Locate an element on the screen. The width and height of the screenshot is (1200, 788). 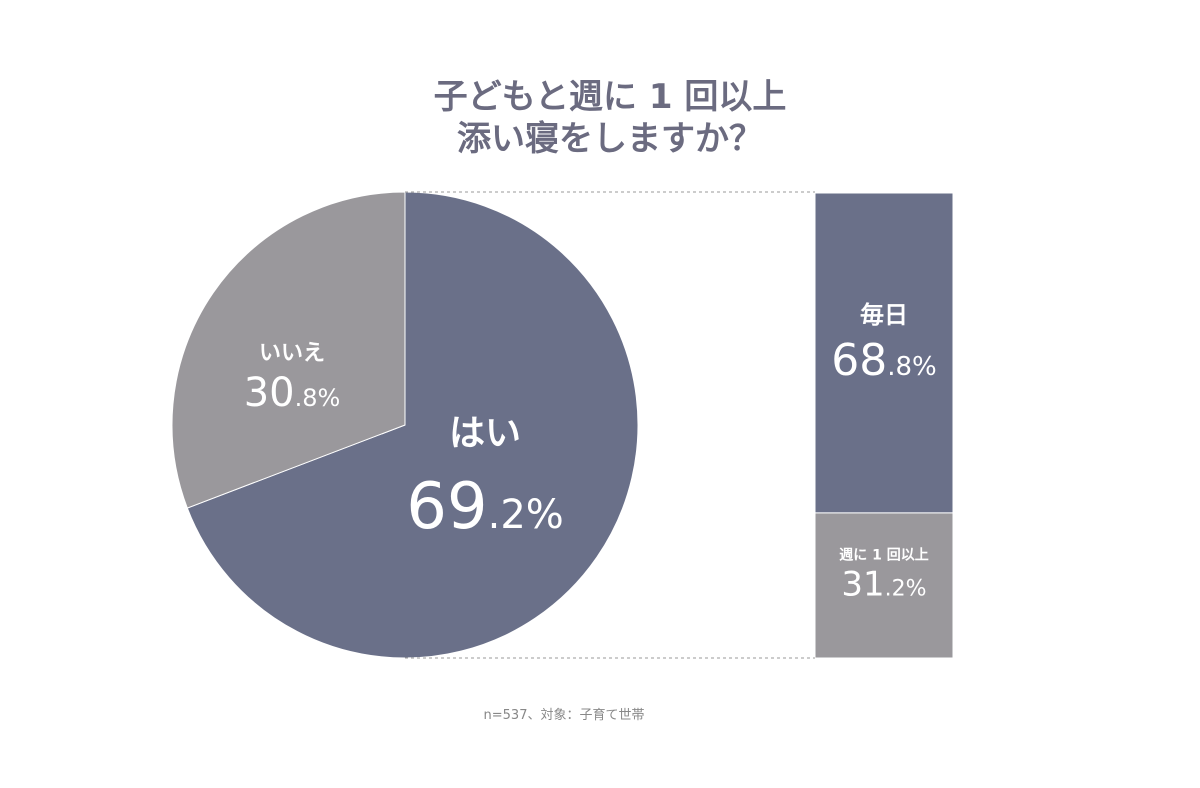
bar-segment-value-0: 68.8% is located at coordinates (884, 360).